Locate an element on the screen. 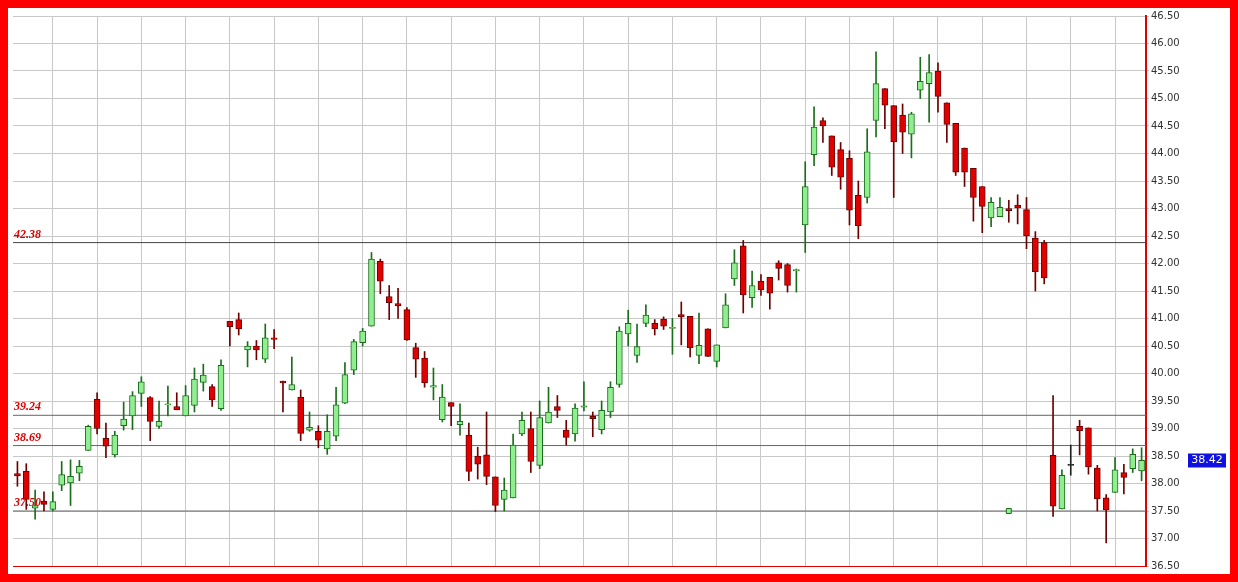  y-tick-label: 44.50 is located at coordinates (1165, 125).